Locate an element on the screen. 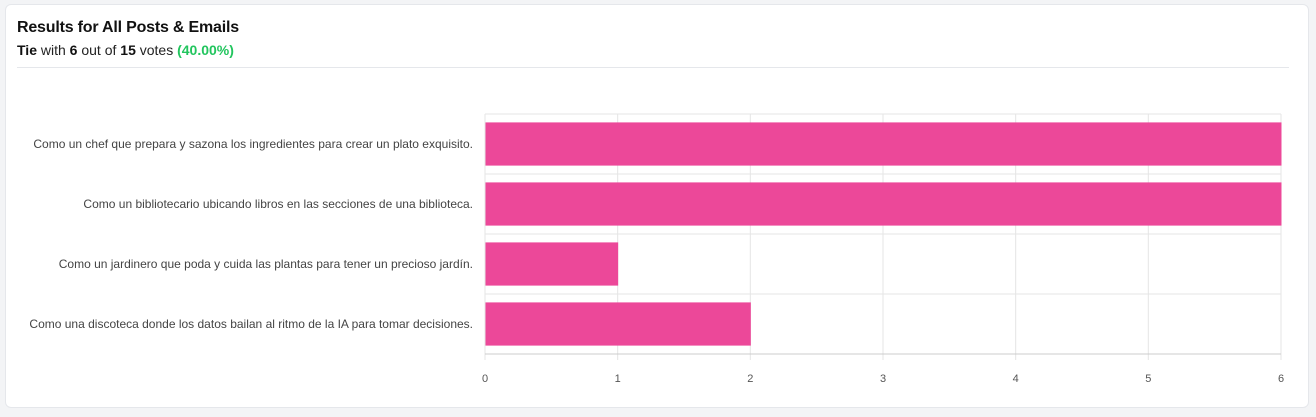 The height and width of the screenshot is (417, 1316). results-title: Results for All Posts & Emails is located at coordinates (128, 27).